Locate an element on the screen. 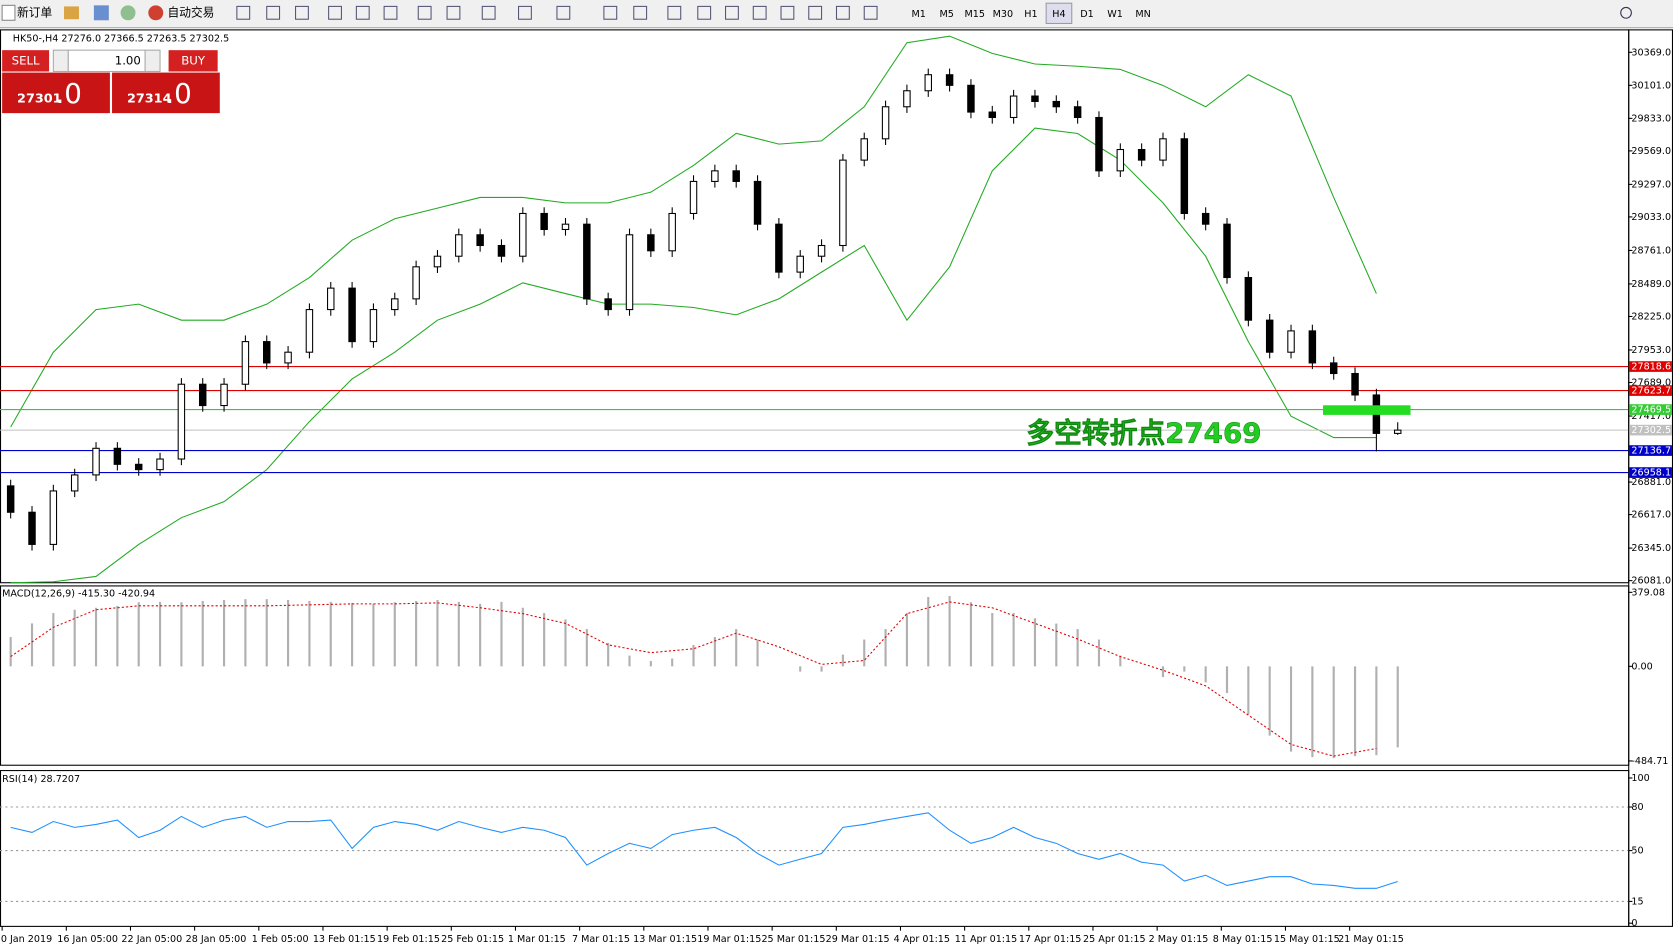  sell-price-box is located at coordinates (56, 93).